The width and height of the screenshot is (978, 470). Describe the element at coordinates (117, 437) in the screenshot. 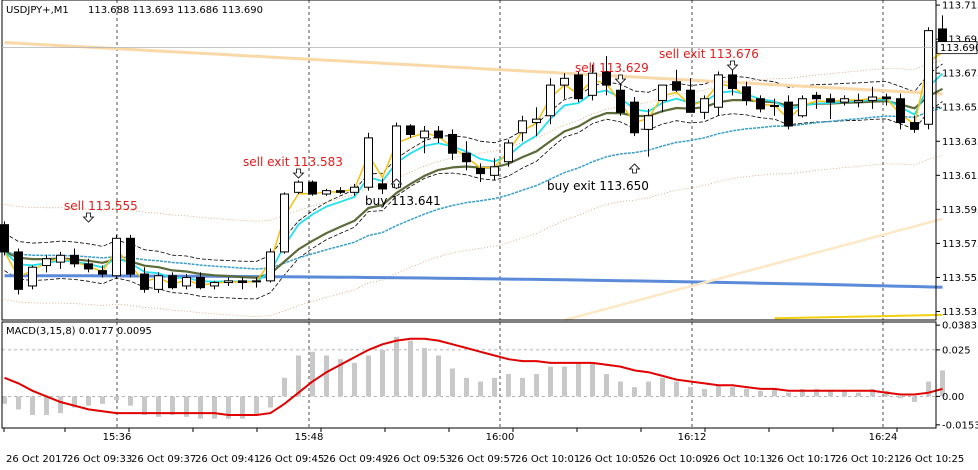

I see `grid-time-label: 15:36` at that location.